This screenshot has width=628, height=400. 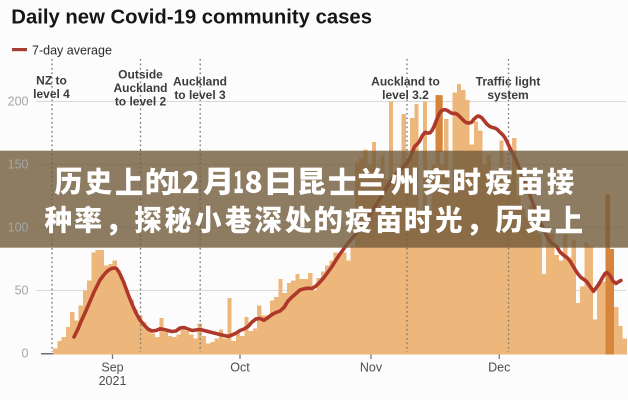 What do you see at coordinates (22, 291) in the screenshot?
I see `svg-text: 50` at bounding box center [22, 291].